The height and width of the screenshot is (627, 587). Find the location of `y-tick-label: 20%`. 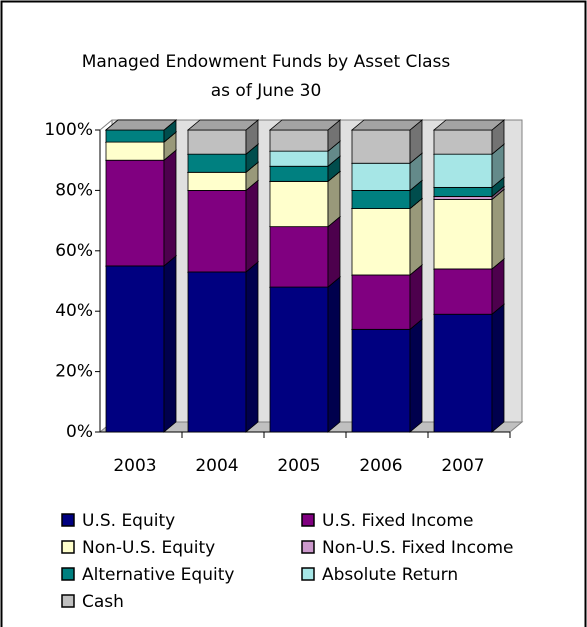

y-tick-label: 20% is located at coordinates (74, 372).